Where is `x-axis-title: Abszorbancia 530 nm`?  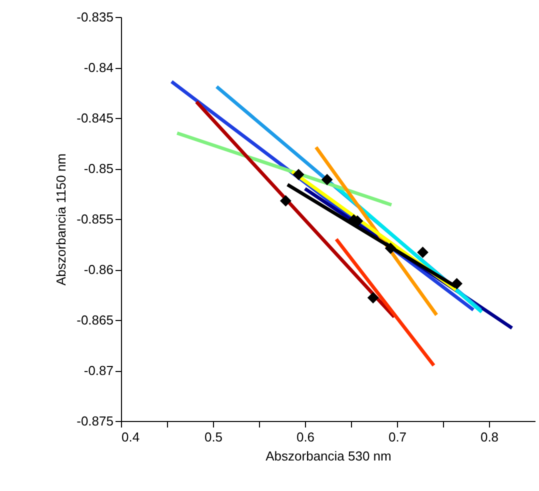 x-axis-title: Abszorbancia 530 nm is located at coordinates (329, 456).